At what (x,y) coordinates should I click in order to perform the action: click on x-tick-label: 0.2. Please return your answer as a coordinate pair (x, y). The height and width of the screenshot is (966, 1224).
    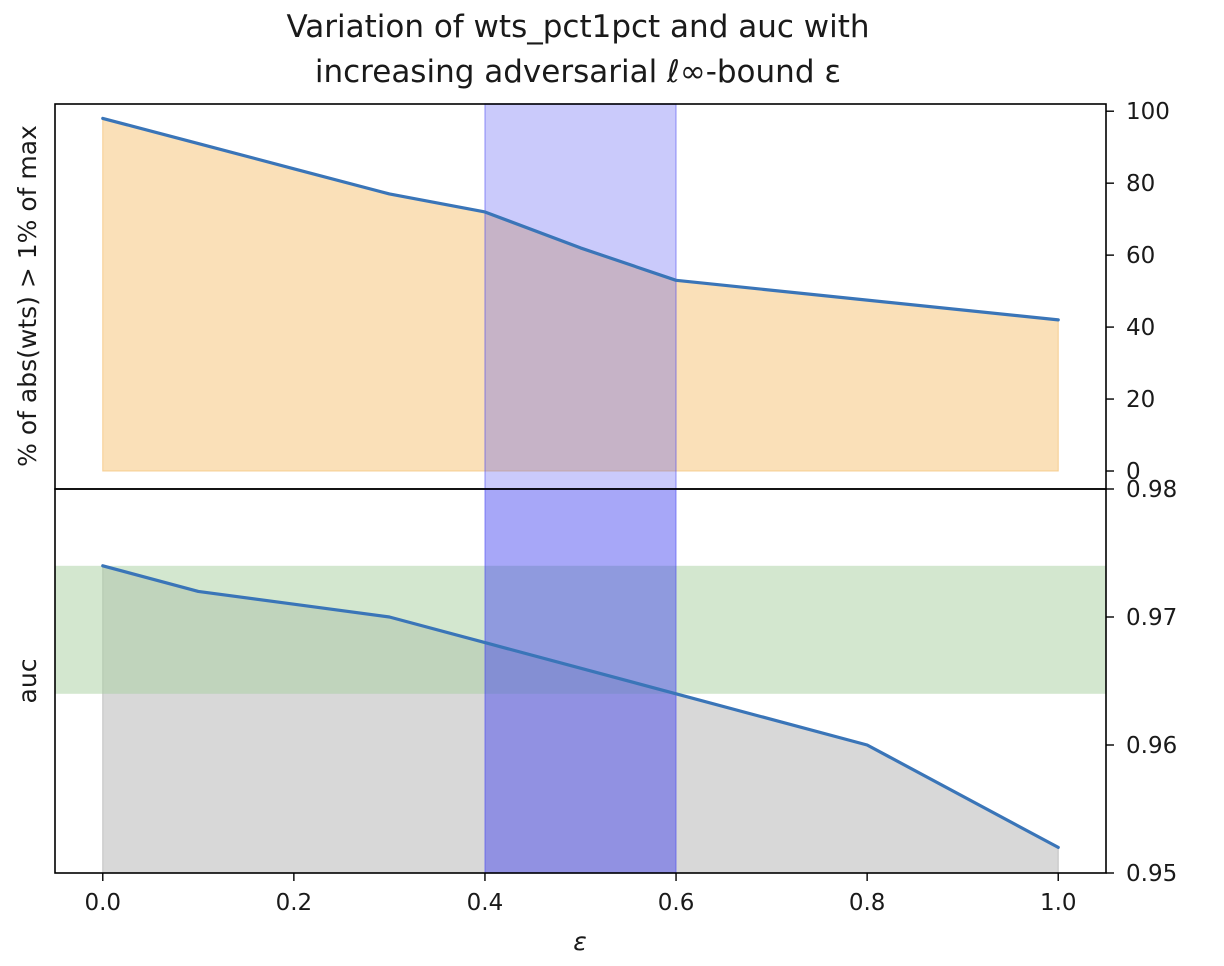
    Looking at the image, I should click on (294, 903).